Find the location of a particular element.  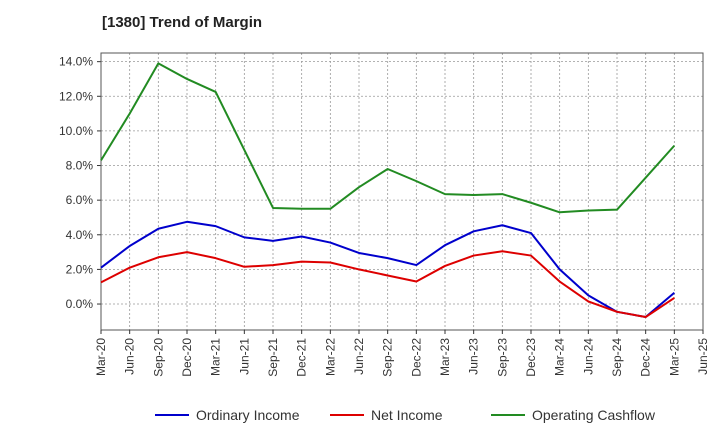

x-tick-label: Sep-20 is located at coordinates (158, 357).